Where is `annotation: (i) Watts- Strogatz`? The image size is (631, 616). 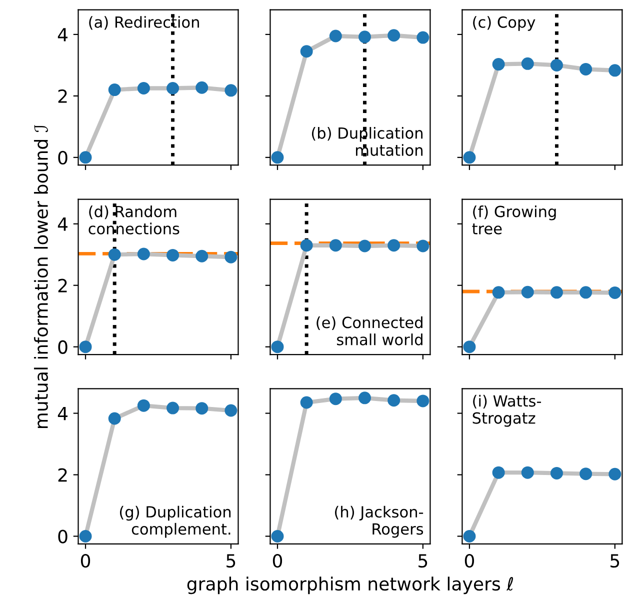 annotation: (i) Watts- Strogatz is located at coordinates (507, 410).